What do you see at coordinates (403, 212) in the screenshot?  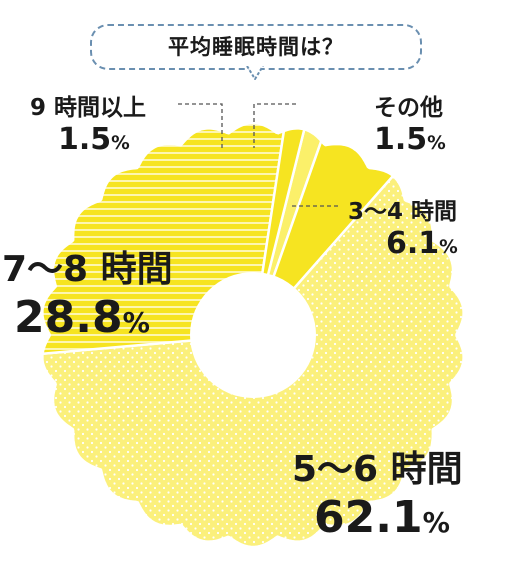 I see `category-label: 3～4 時間` at bounding box center [403, 212].